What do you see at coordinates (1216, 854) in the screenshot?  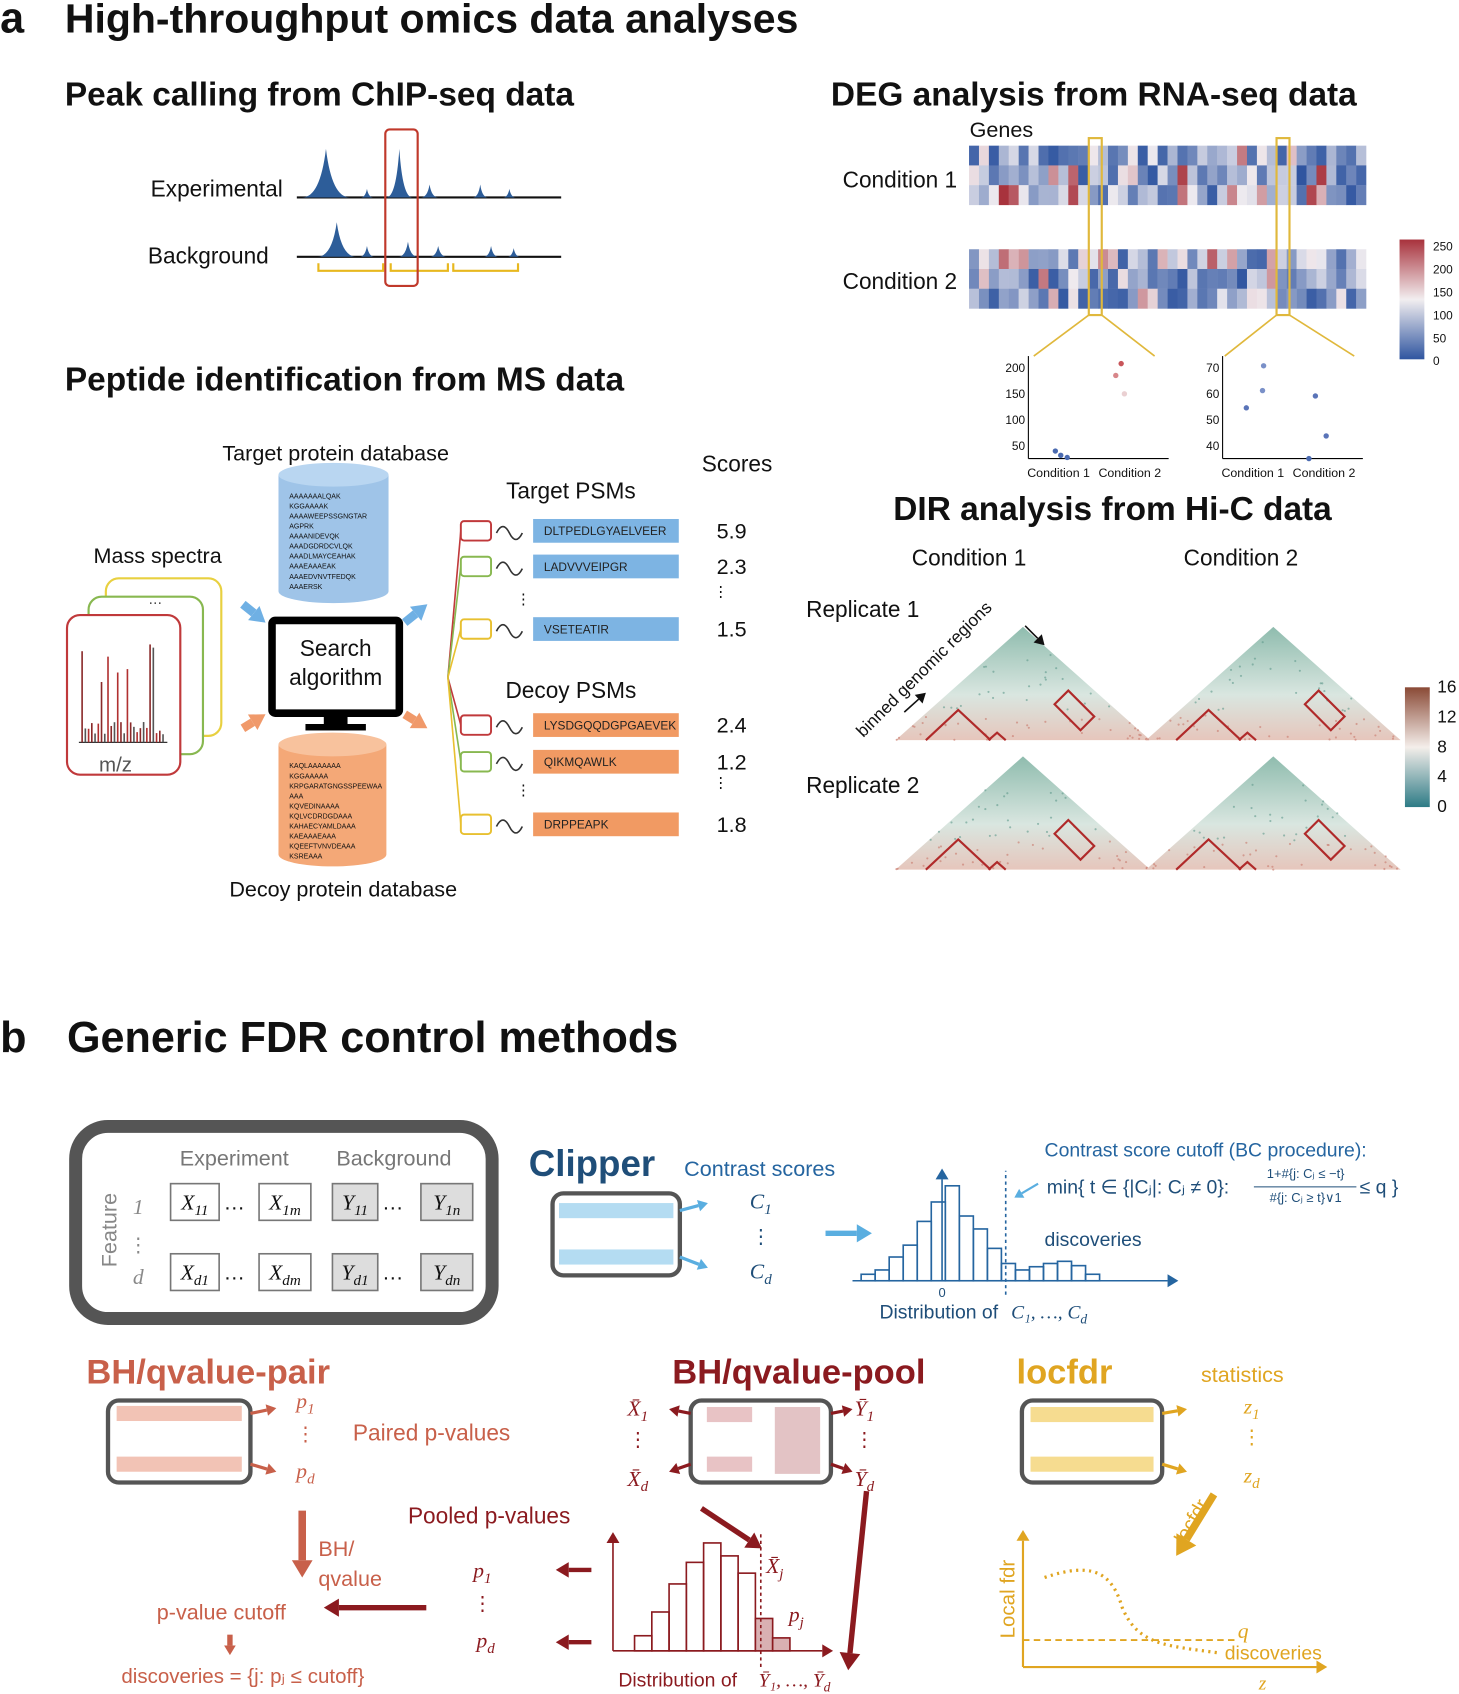 I see `hic-region` at bounding box center [1216, 854].